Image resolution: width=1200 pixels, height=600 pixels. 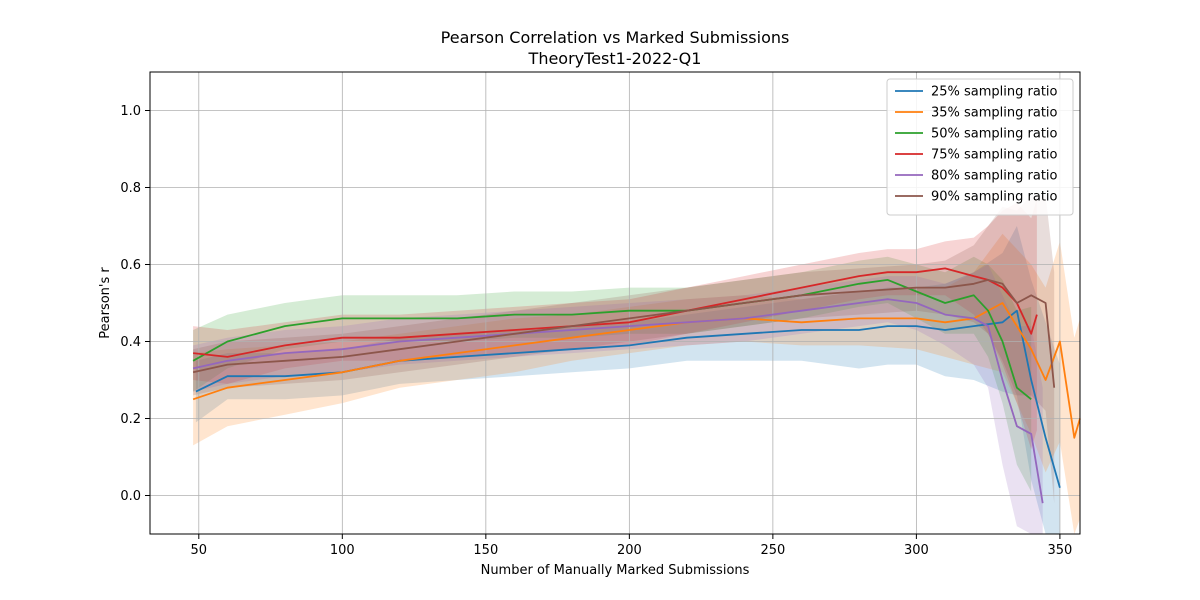 I want to click on y-tick-label: 0.2, so click(x=130, y=419).